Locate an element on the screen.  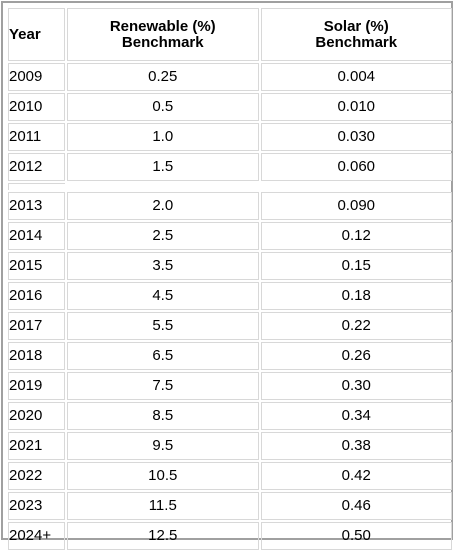
solar-cell: 0.030 is located at coordinates (356, 137).